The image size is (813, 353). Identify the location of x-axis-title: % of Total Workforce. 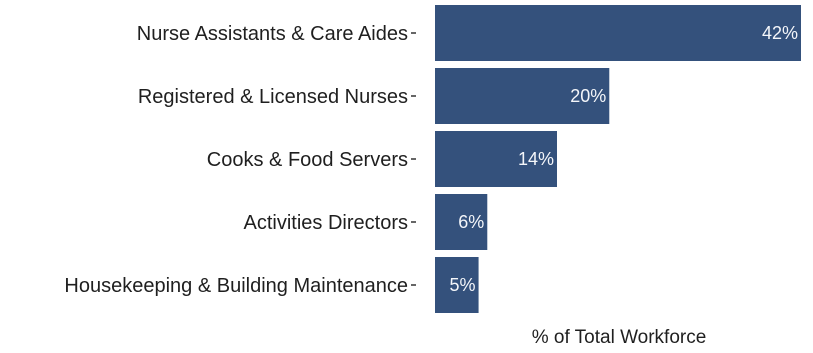
(619, 337).